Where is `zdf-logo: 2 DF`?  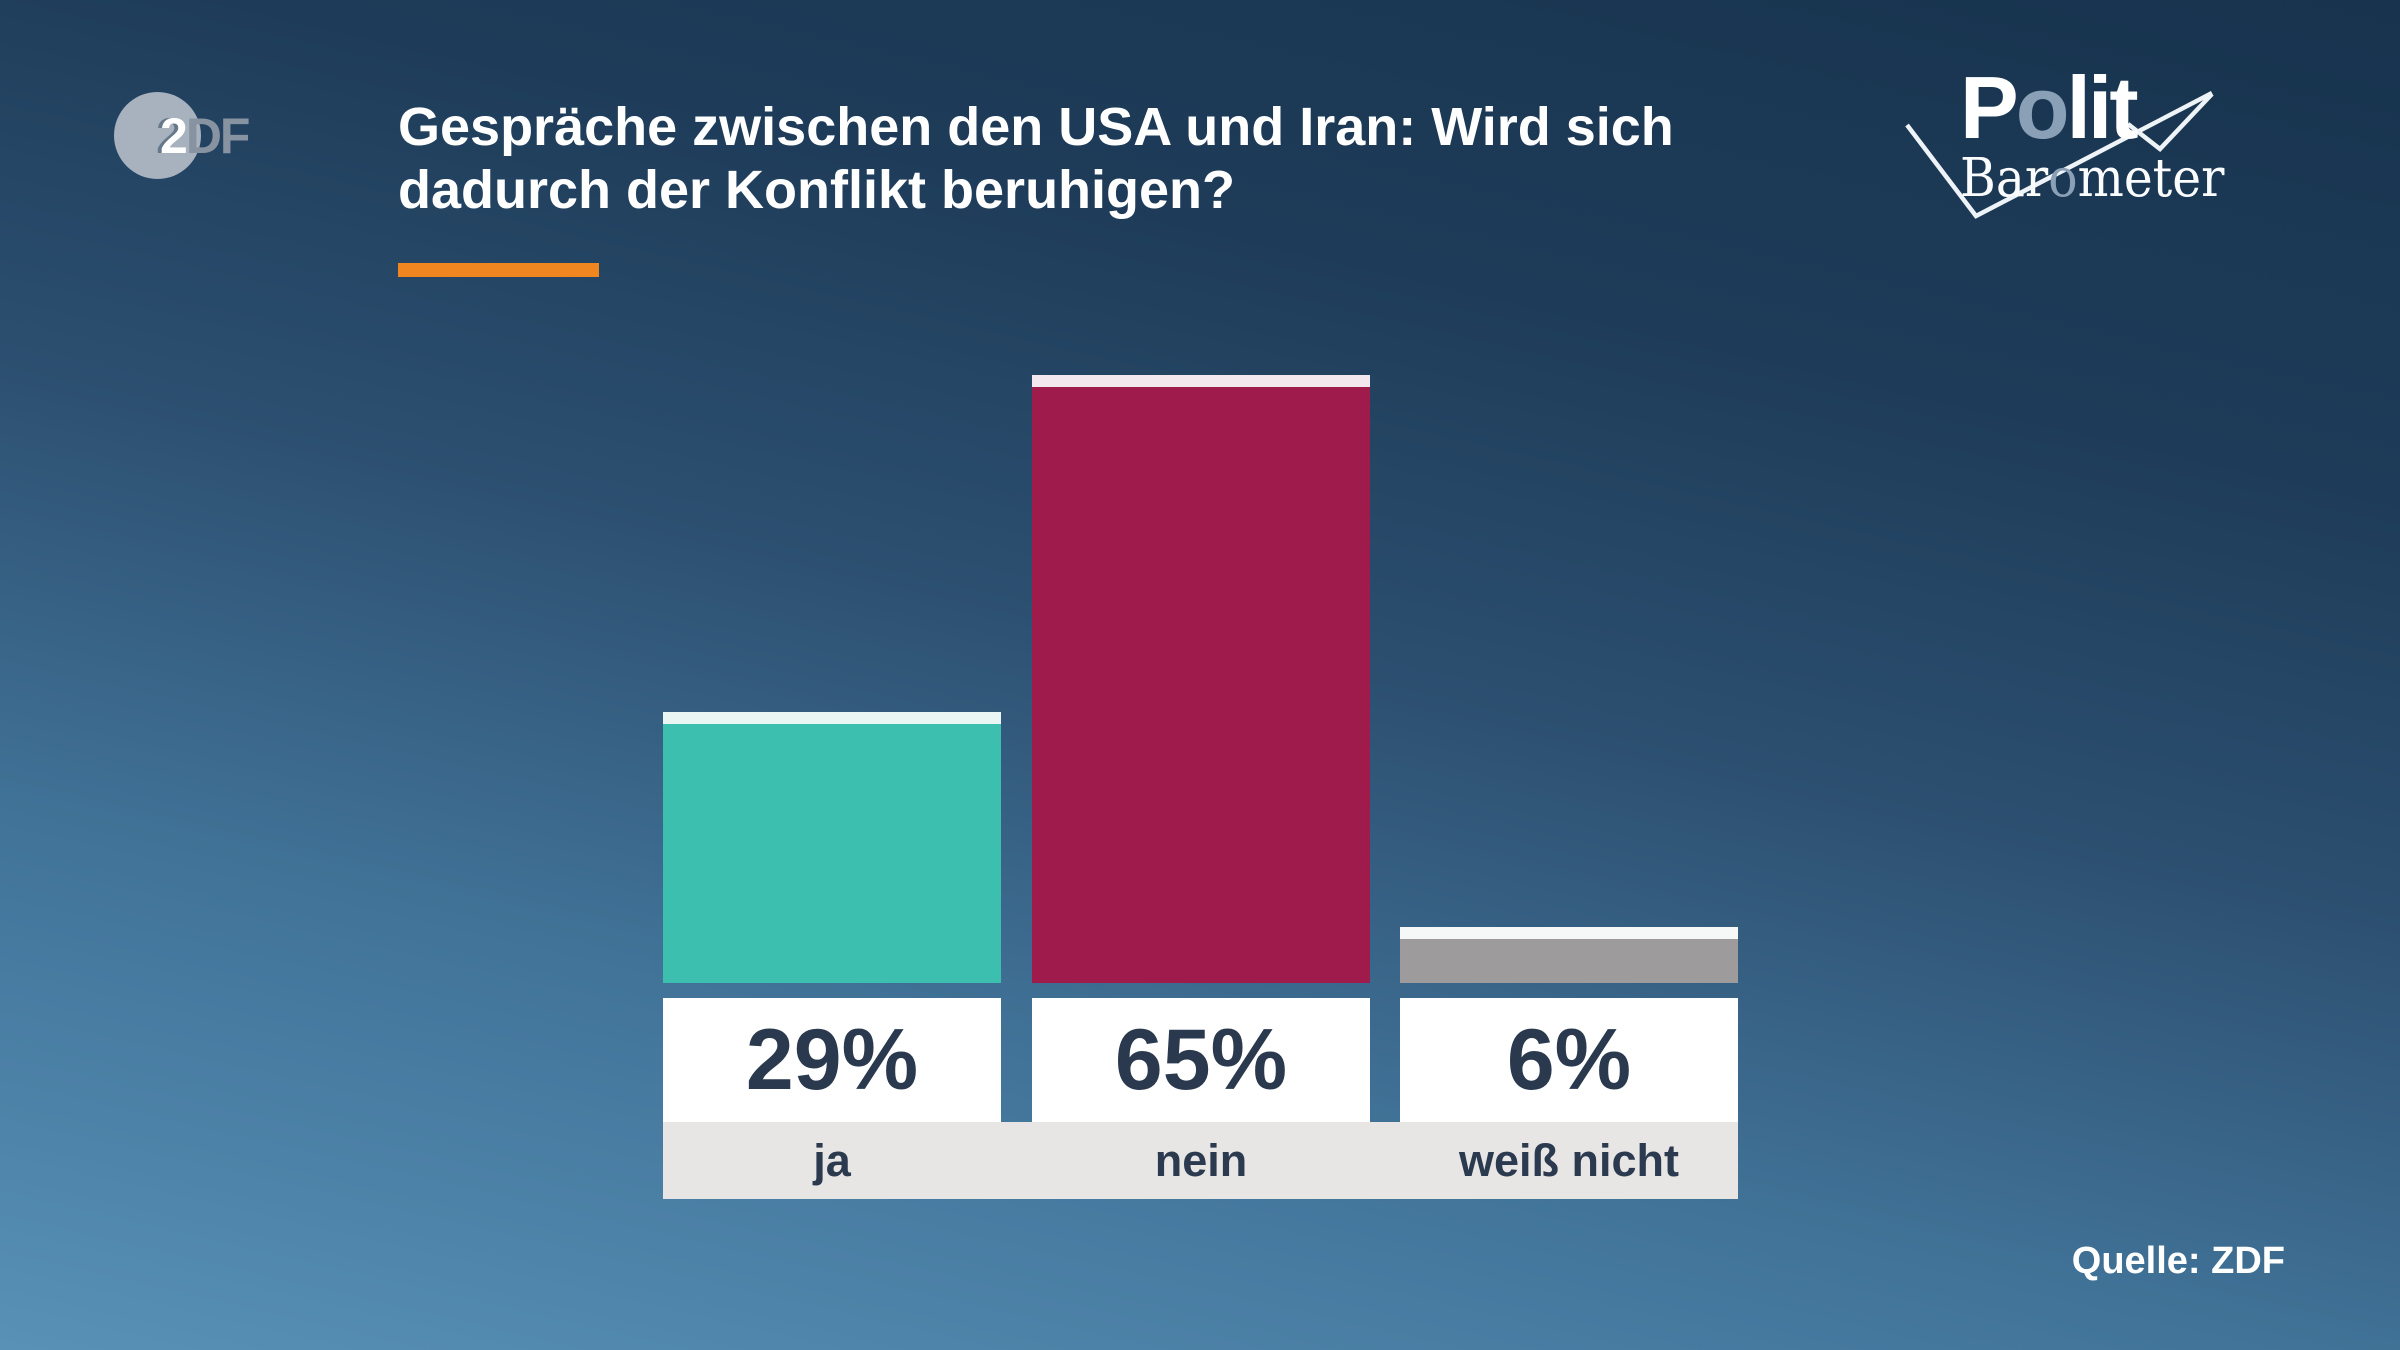
zdf-logo: 2 DF is located at coordinates (224, 135).